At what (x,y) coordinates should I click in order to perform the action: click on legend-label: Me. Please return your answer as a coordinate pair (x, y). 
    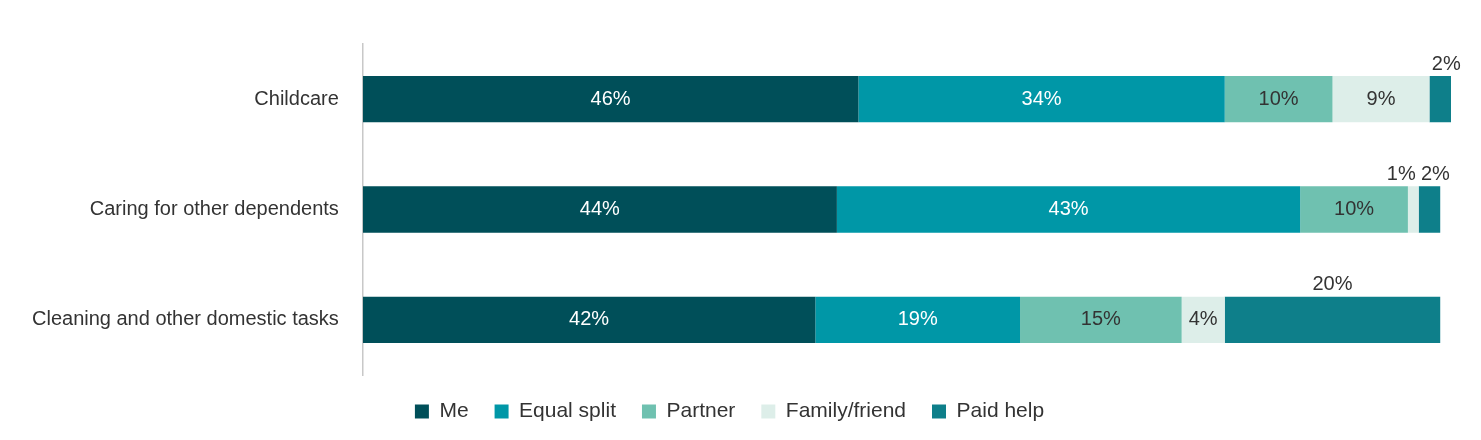
    Looking at the image, I should click on (454, 410).